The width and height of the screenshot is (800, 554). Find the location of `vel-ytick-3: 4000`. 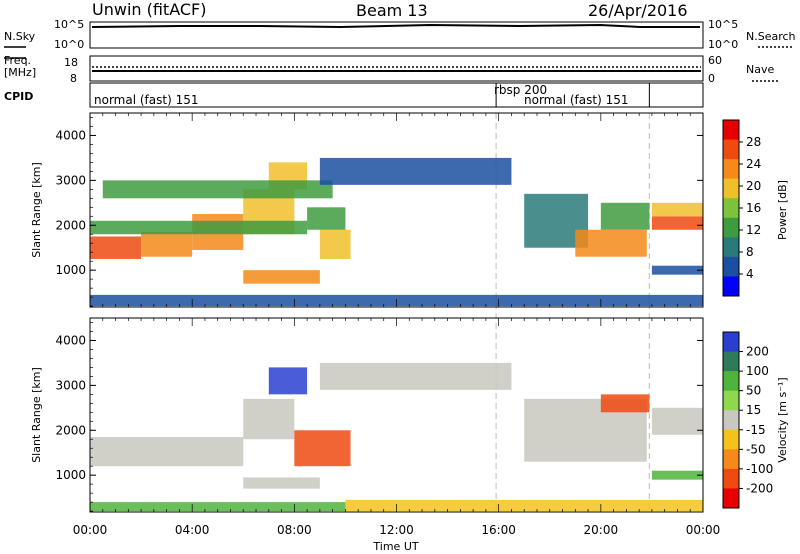

vel-ytick-3: 4000 is located at coordinates (70, 340).